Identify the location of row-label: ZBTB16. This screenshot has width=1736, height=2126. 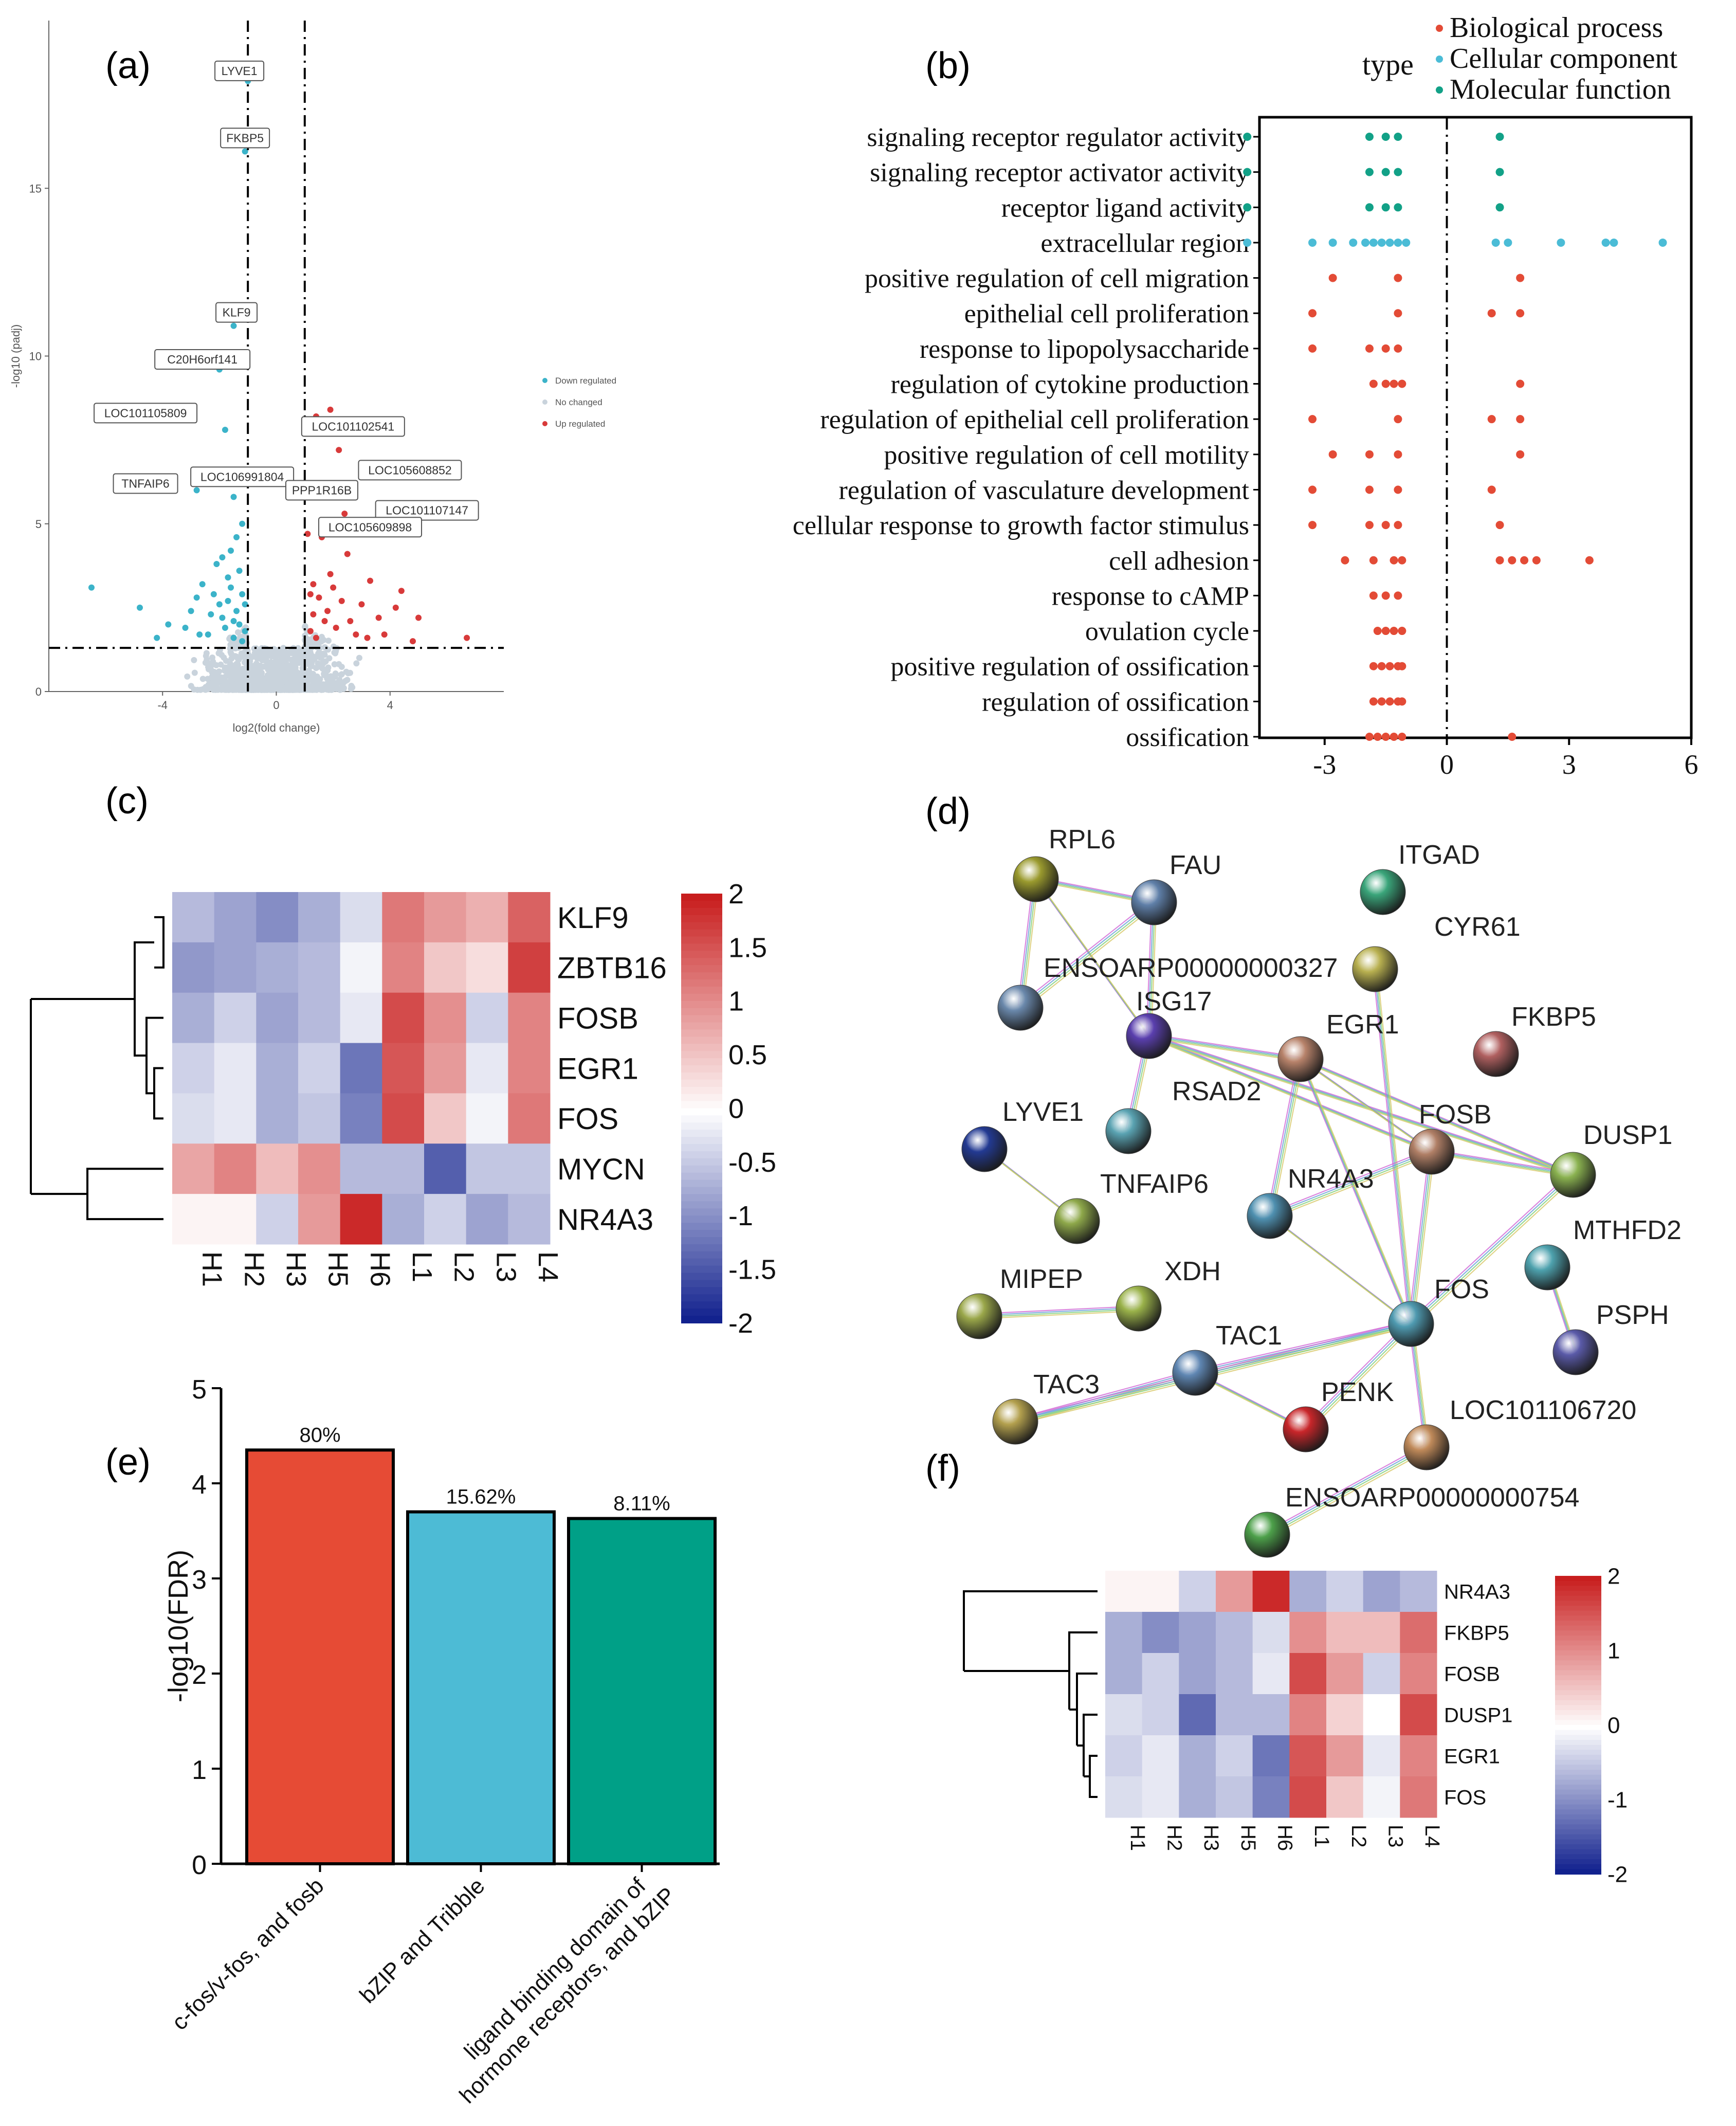
(612, 969).